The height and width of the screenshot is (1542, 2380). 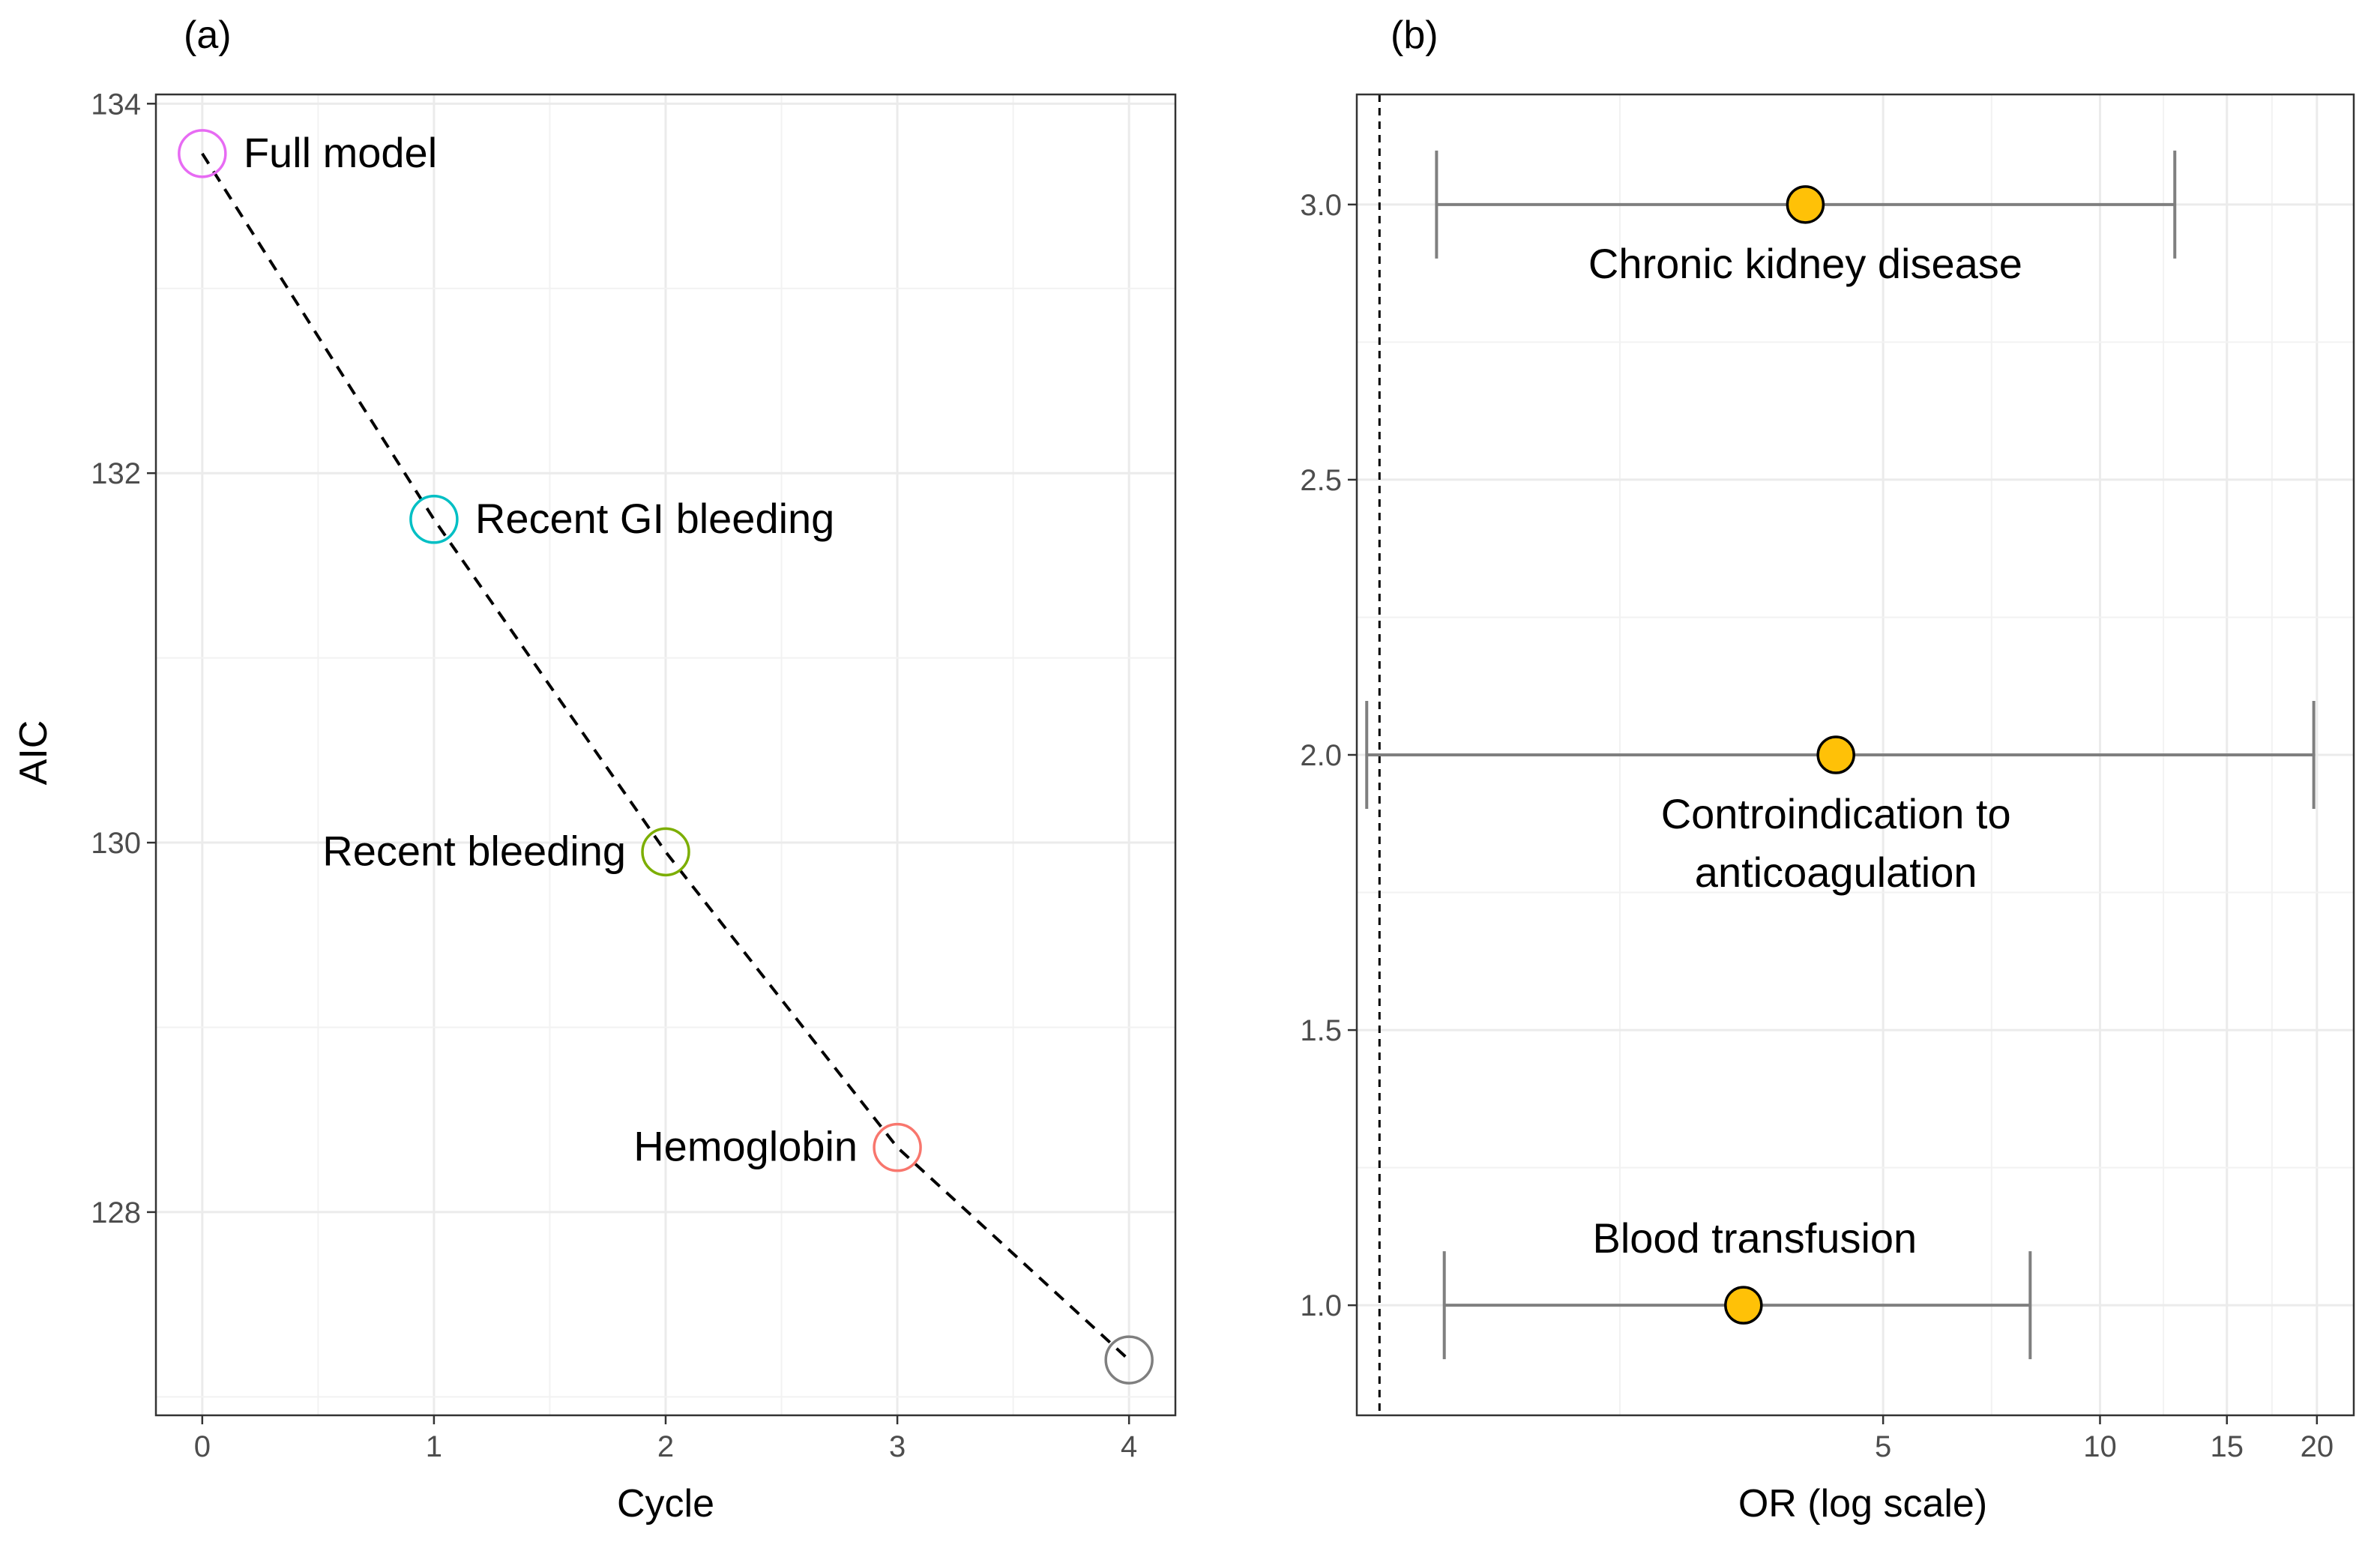 What do you see at coordinates (654, 518) in the screenshot?
I see `aic-point-label: Recent GI bleeding` at bounding box center [654, 518].